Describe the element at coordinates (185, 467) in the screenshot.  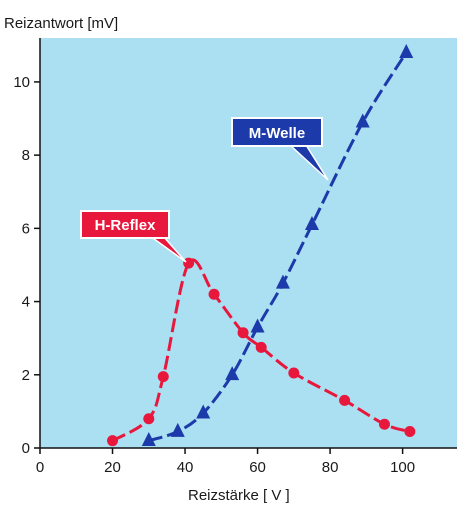
I see `x-tick-label: 40` at that location.